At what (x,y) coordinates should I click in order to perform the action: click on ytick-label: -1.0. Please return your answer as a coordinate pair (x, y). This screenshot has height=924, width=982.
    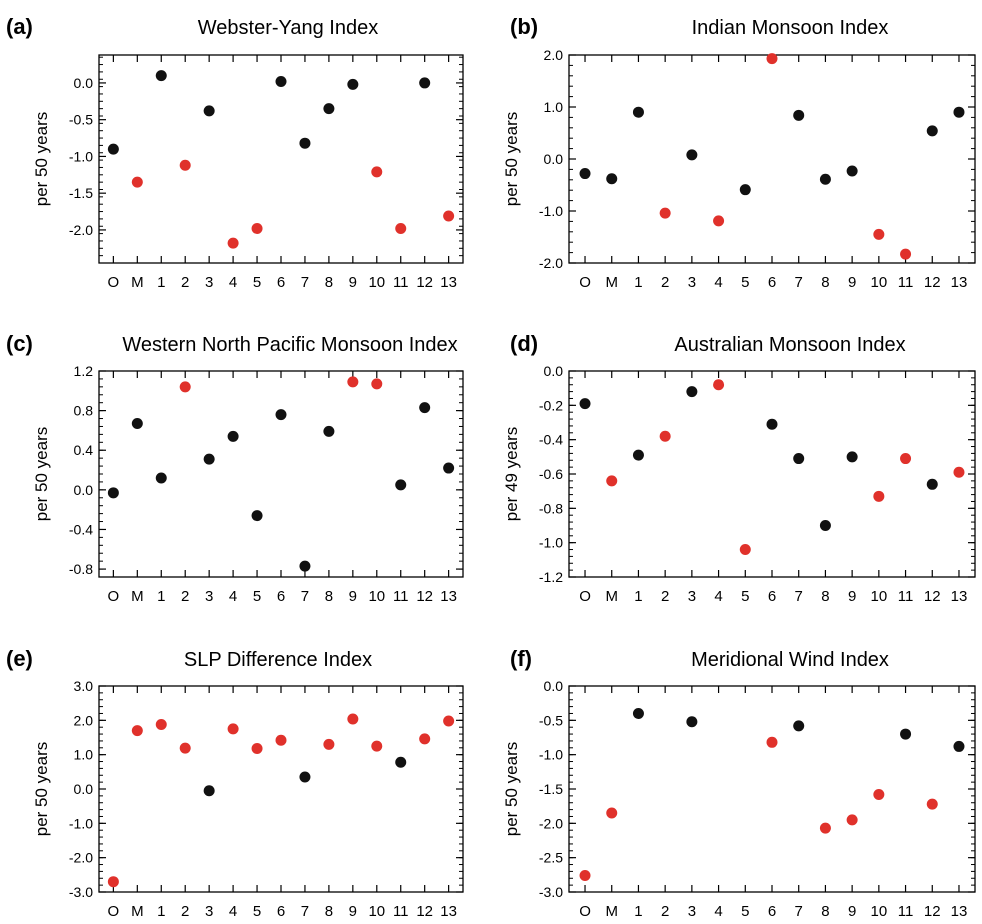
    Looking at the image, I should click on (551, 543).